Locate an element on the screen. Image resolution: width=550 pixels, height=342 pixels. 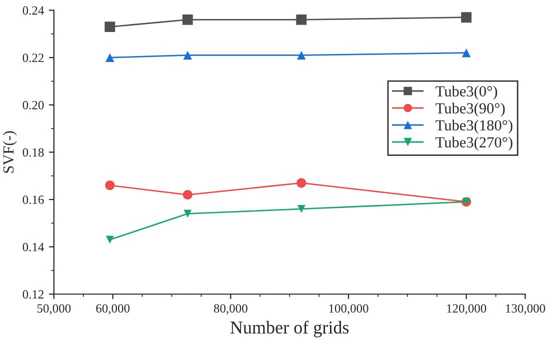
y-tick-label: 0.20 is located at coordinates (33, 105).